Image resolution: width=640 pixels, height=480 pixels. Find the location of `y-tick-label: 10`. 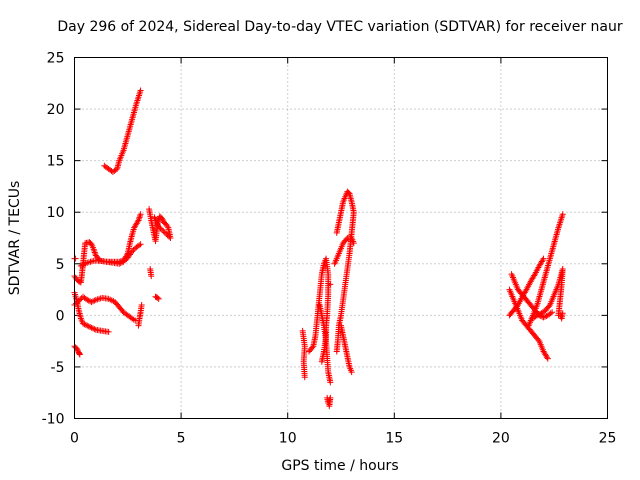

y-tick-label: 10 is located at coordinates (56, 213).